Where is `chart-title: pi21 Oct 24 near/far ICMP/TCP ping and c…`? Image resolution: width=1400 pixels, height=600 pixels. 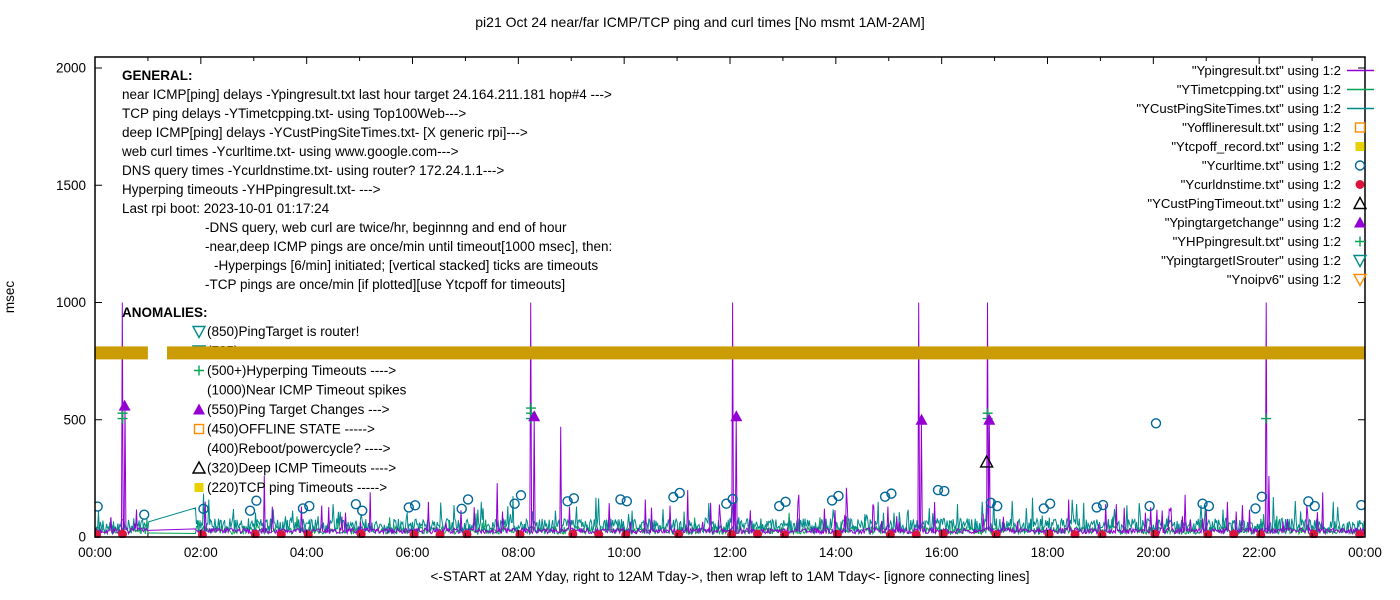
chart-title: pi21 Oct 24 near/far ICMP/TCP ping and c… is located at coordinates (699, 22).